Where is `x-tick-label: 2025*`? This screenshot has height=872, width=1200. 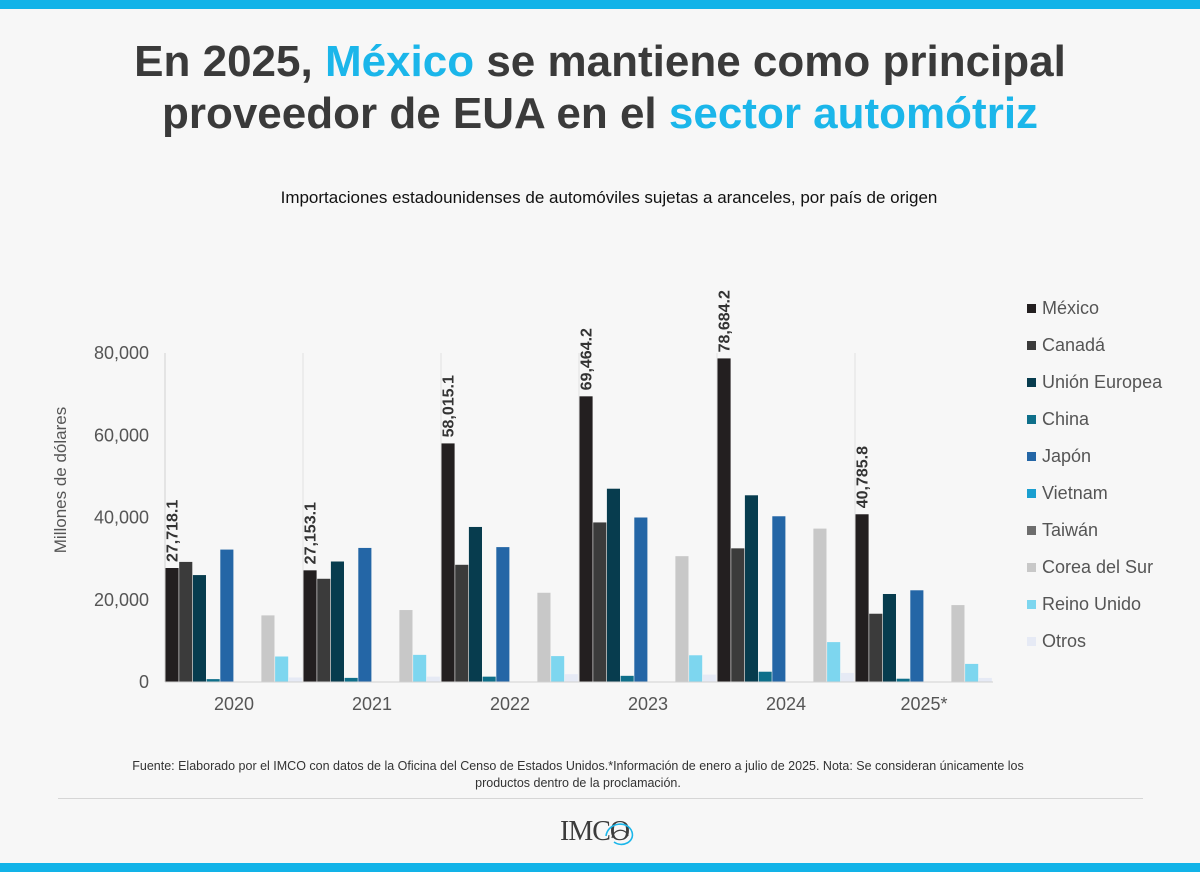
x-tick-label: 2025* is located at coordinates (923, 704).